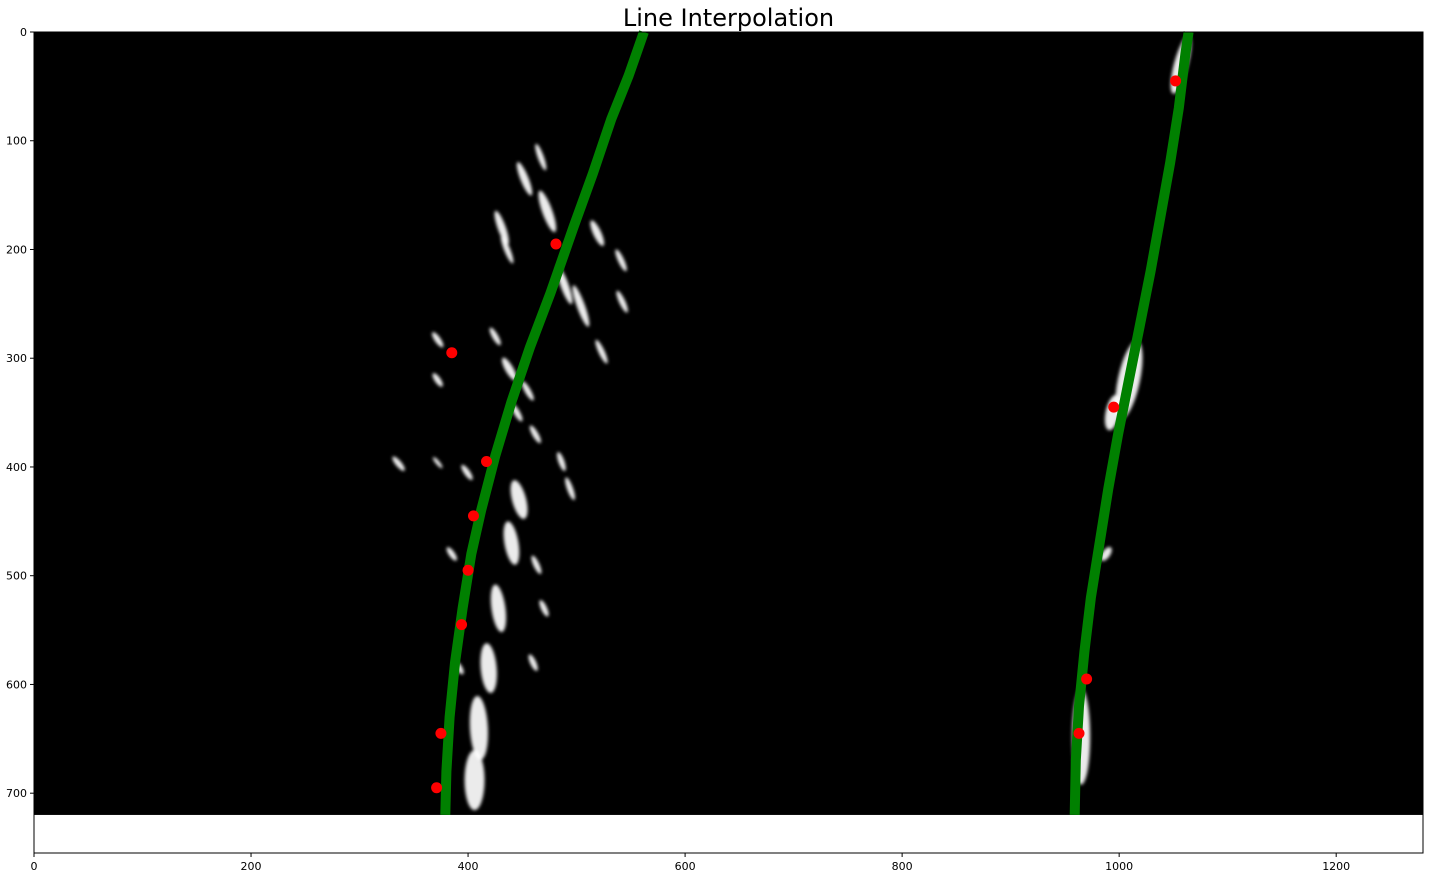 The image size is (1433, 877). What do you see at coordinates (1119, 866) in the screenshot?
I see `x-tick-label: 1000` at bounding box center [1119, 866].